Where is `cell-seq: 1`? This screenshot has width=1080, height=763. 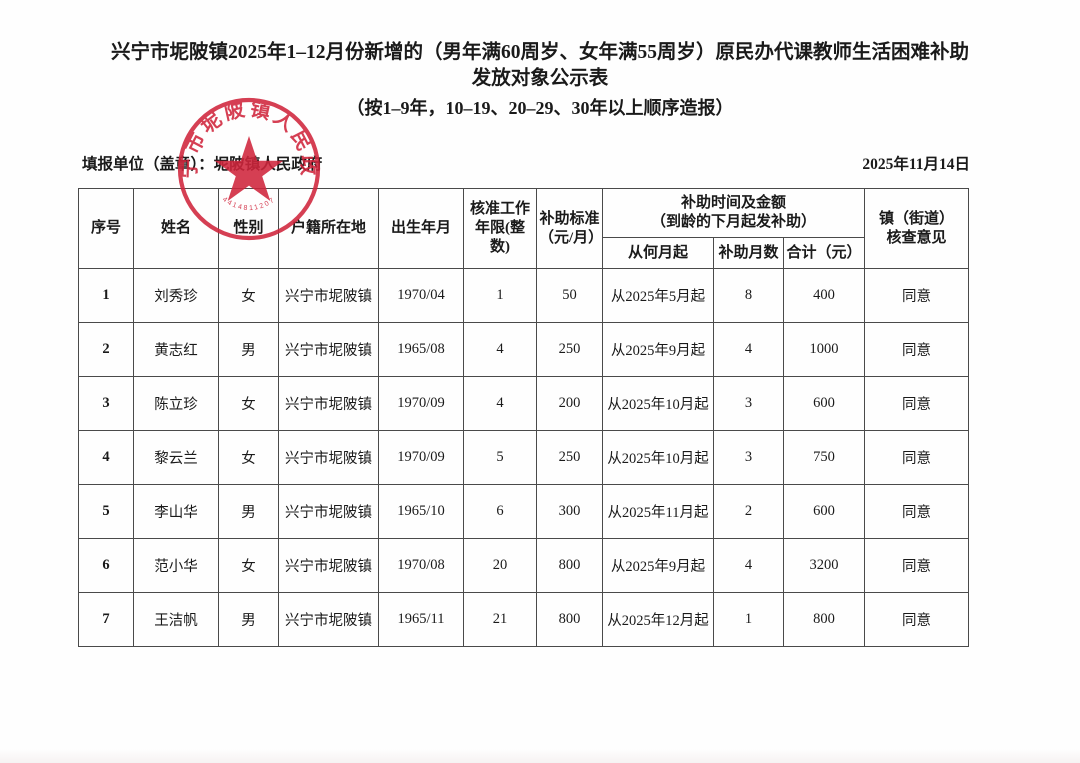 cell-seq: 1 is located at coordinates (106, 295).